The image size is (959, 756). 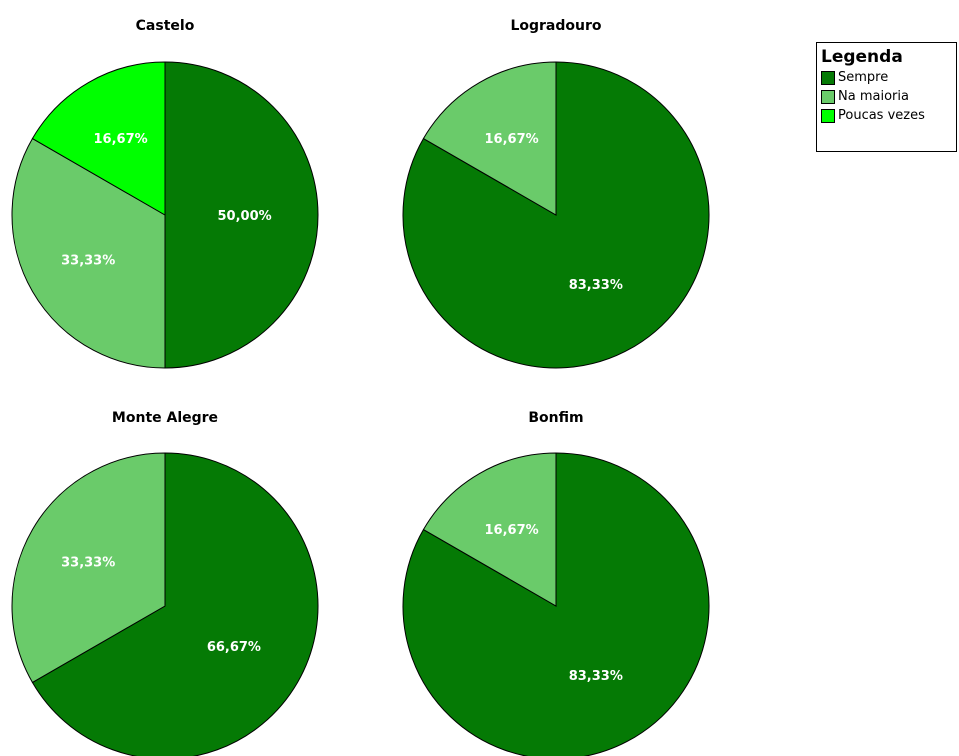 What do you see at coordinates (863, 77) in the screenshot?
I see `legend-label-sempre: Sempre` at bounding box center [863, 77].